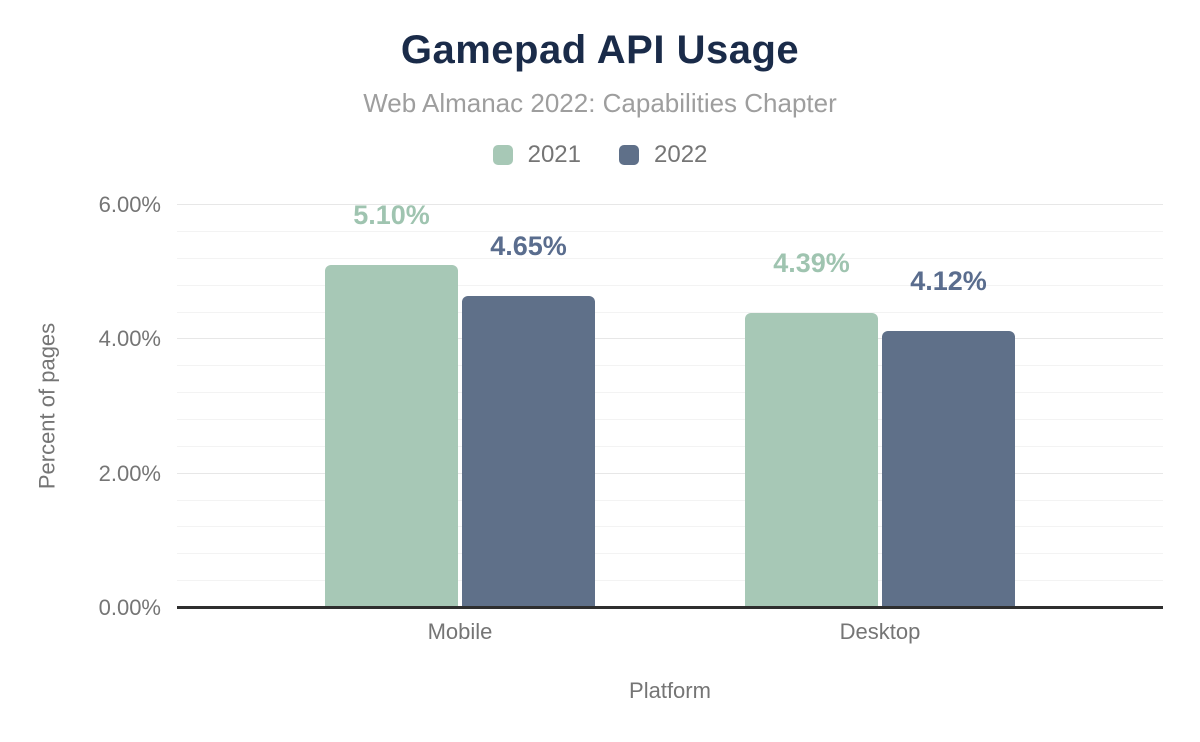  I want to click on bar-value-label-2021-mobile: 5.10%, so click(391, 215).